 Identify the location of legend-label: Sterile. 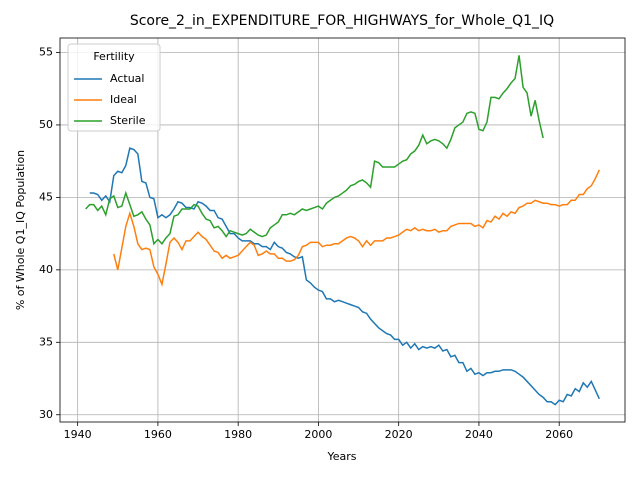
(128, 120).